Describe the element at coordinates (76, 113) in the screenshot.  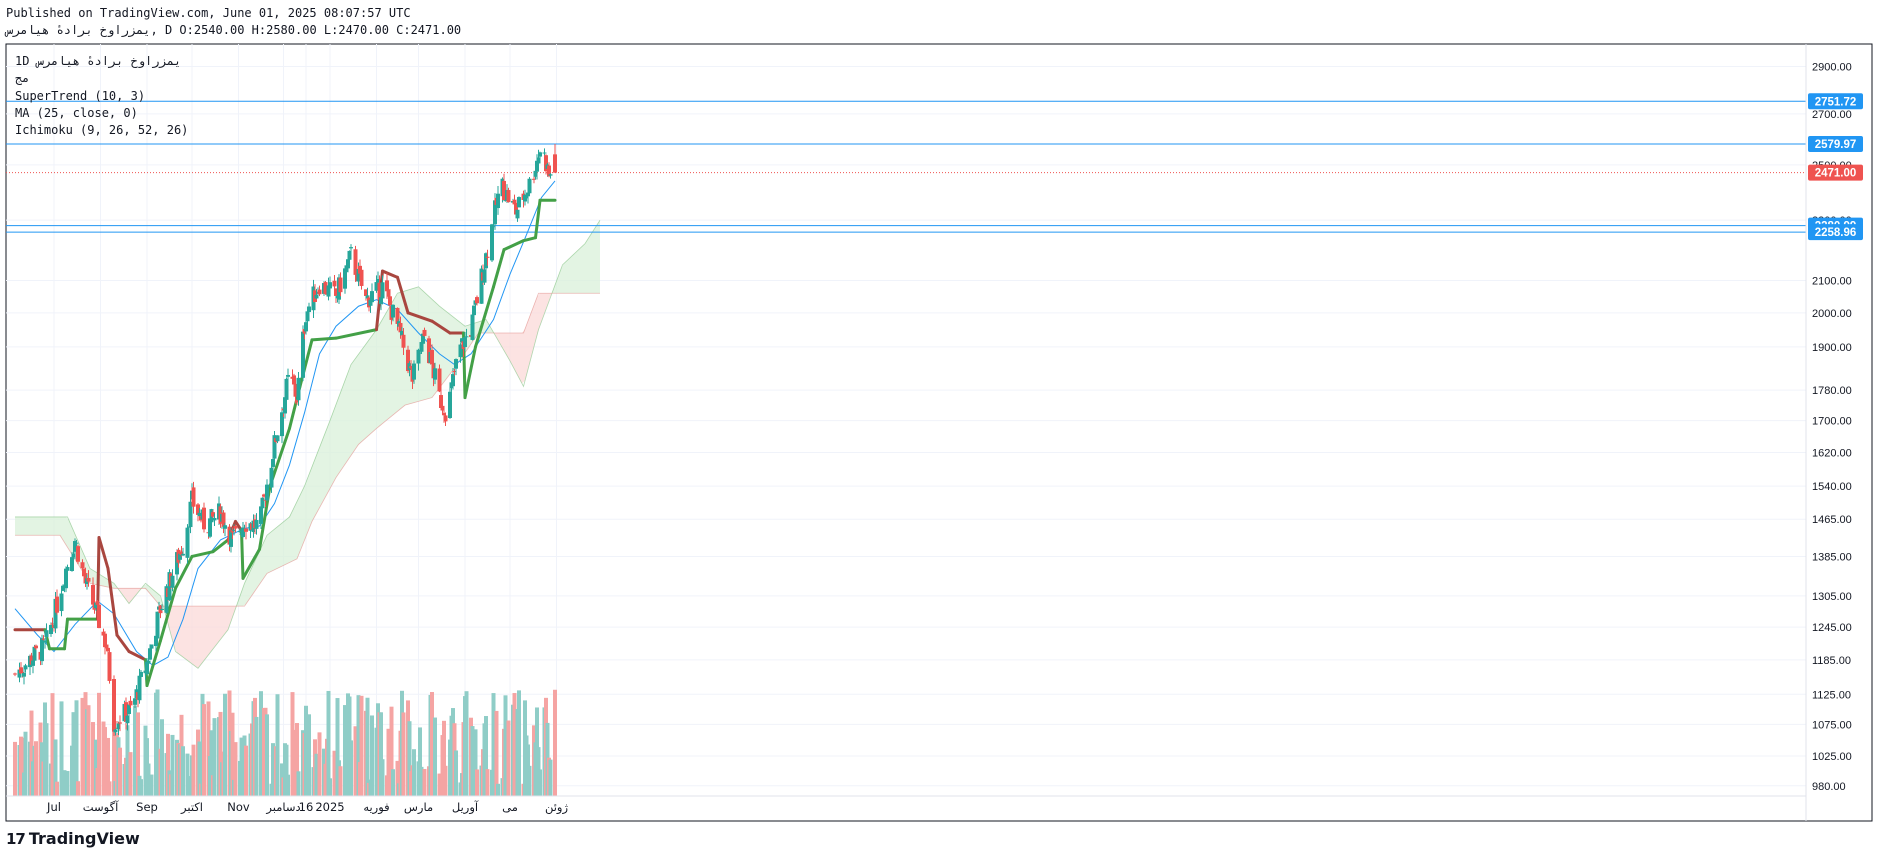
I see `legend-ma: MA (25, close, 0)` at that location.